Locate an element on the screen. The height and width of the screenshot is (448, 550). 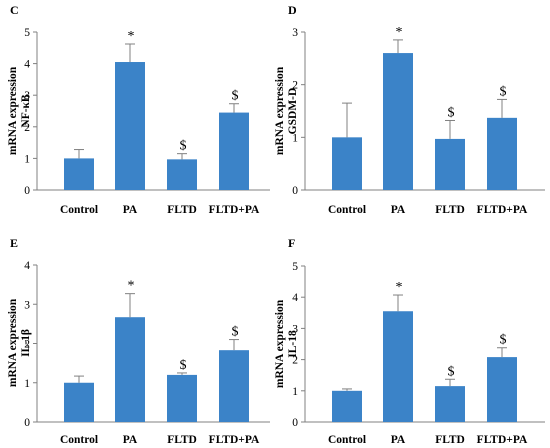
panel-letter: D is located at coordinates (292, 10).